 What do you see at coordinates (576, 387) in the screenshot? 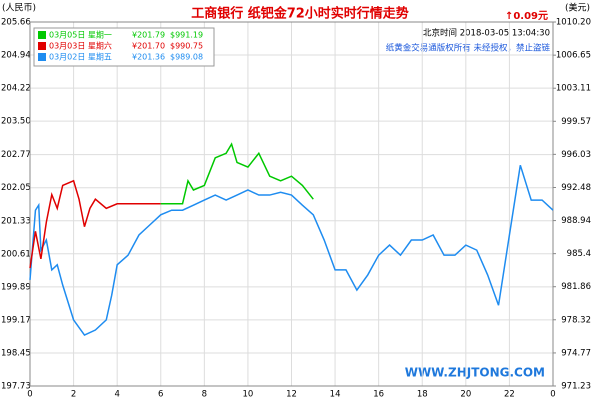
I see `y2-tick-label: 971.23` at bounding box center [576, 387].